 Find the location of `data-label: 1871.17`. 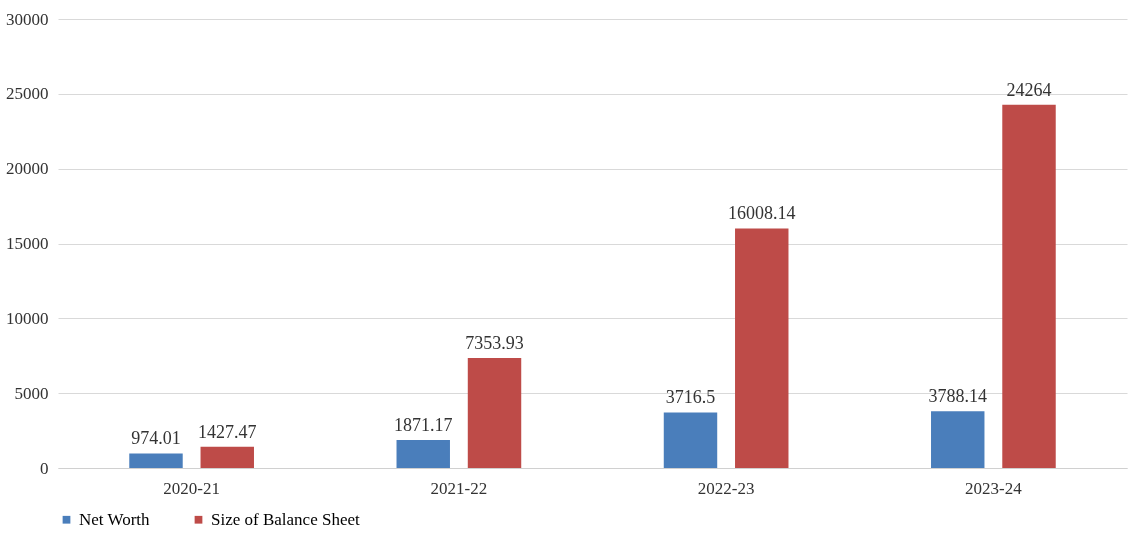

data-label: 1871.17 is located at coordinates (423, 424).